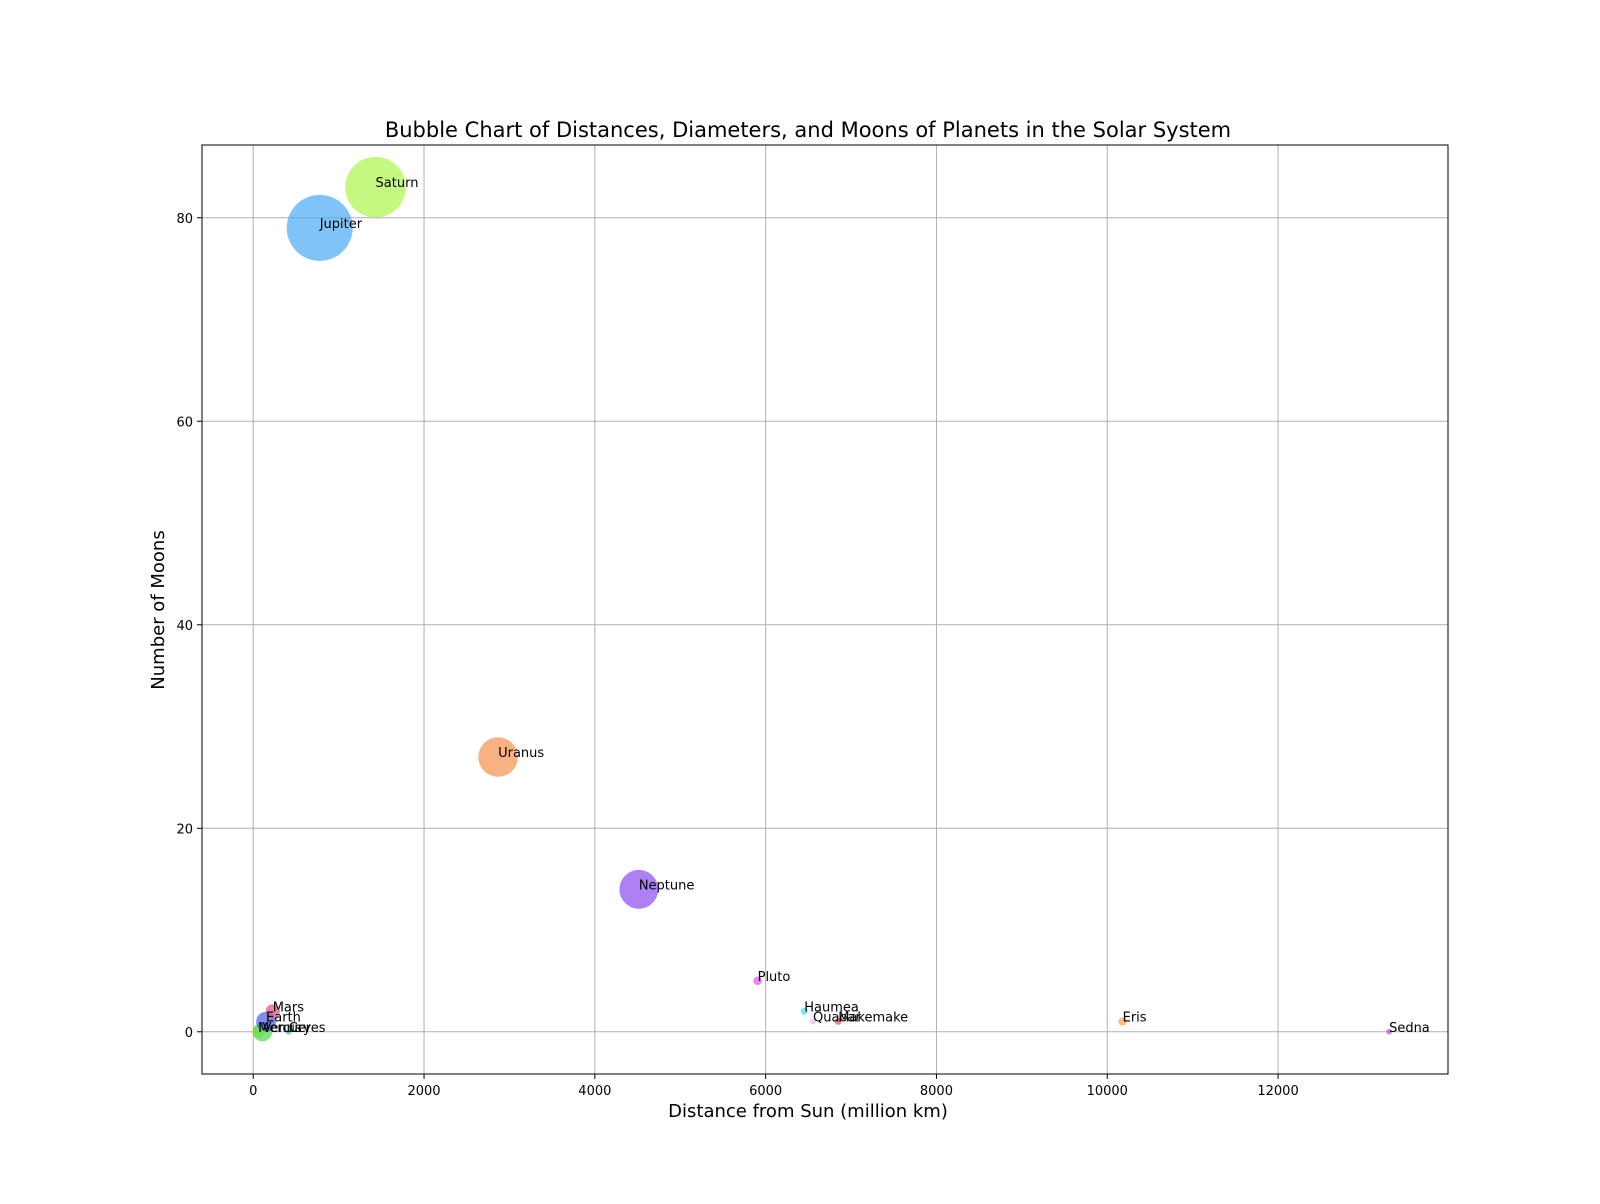 Image resolution: width=1600 pixels, height=1204 pixels. I want to click on point-label-earth: Earth, so click(283, 1018).